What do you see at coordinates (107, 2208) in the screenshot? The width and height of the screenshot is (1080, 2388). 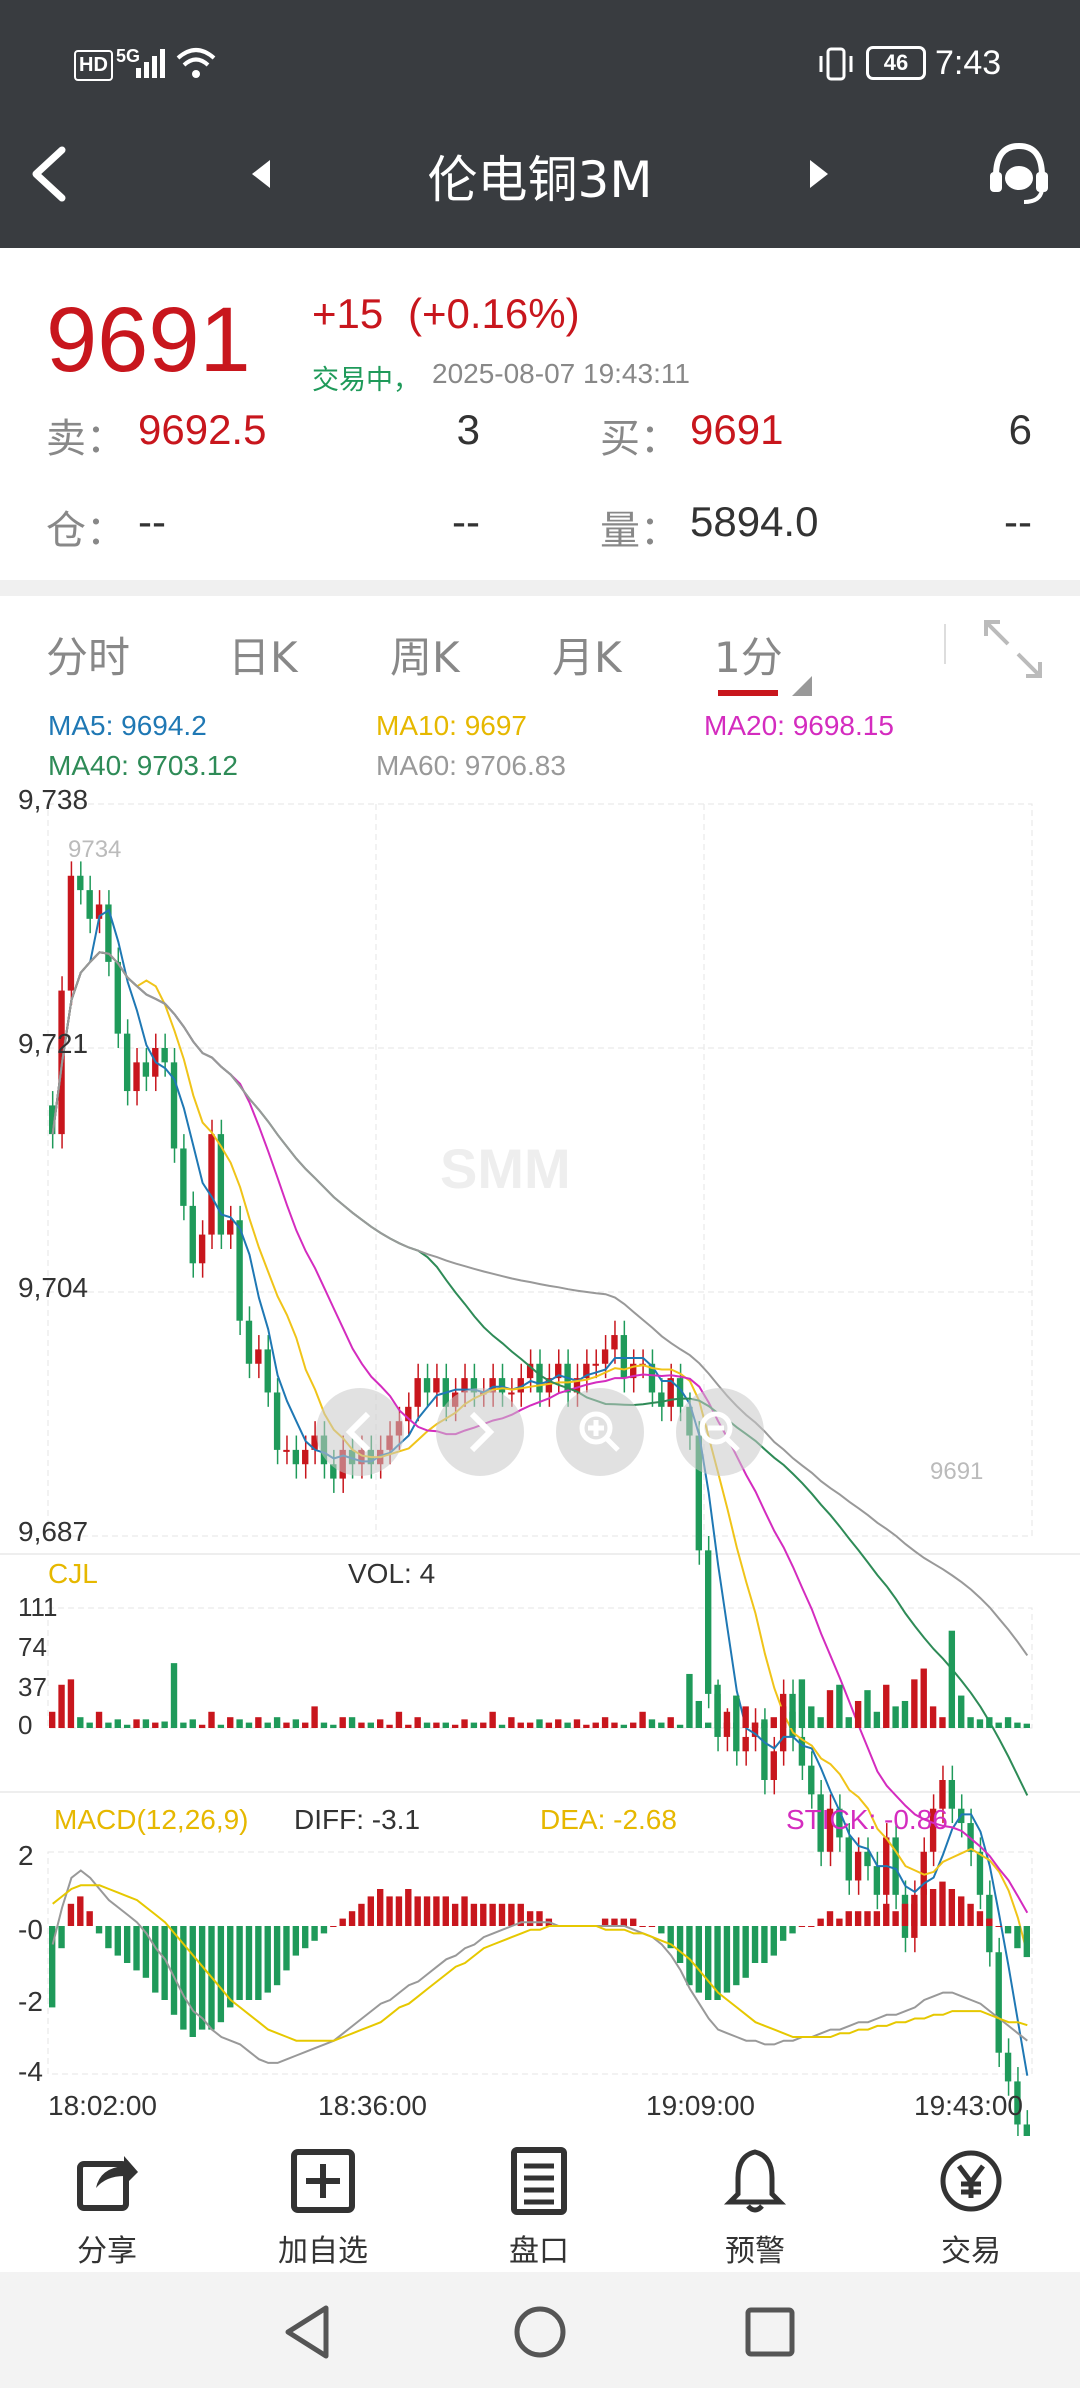 I see `share-button: 分享` at bounding box center [107, 2208].